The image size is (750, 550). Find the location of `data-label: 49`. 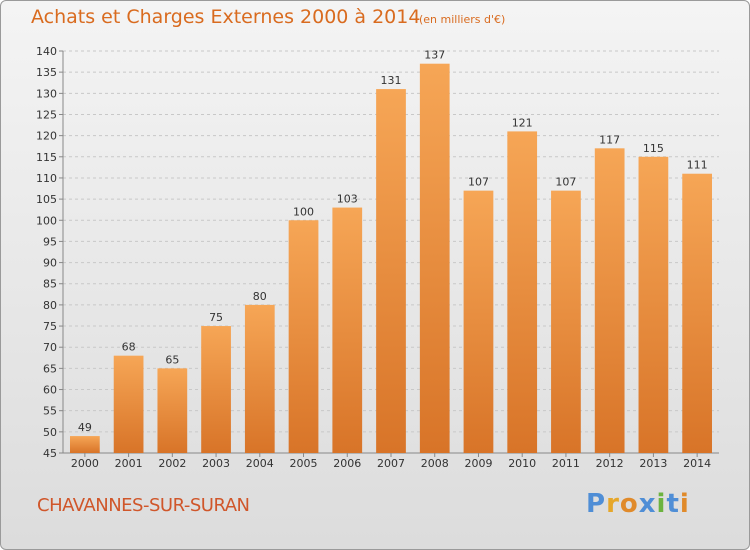

data-label: 49 is located at coordinates (85, 427).